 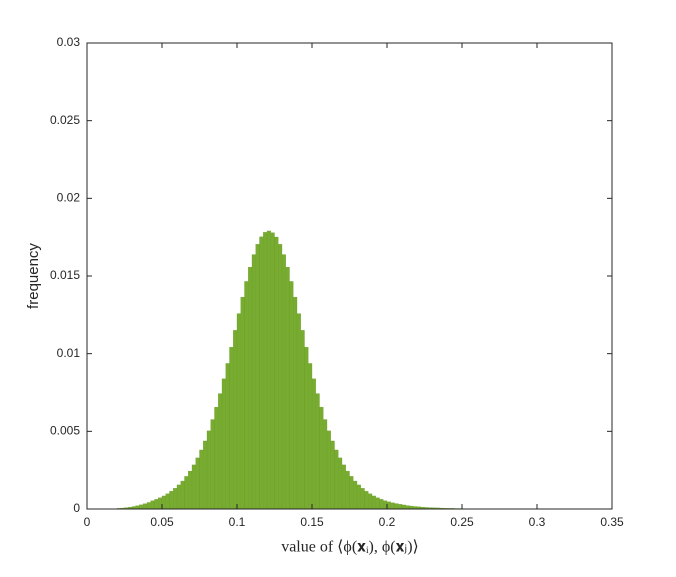 I want to click on x-tick-label: 0.1, so click(x=237, y=522).